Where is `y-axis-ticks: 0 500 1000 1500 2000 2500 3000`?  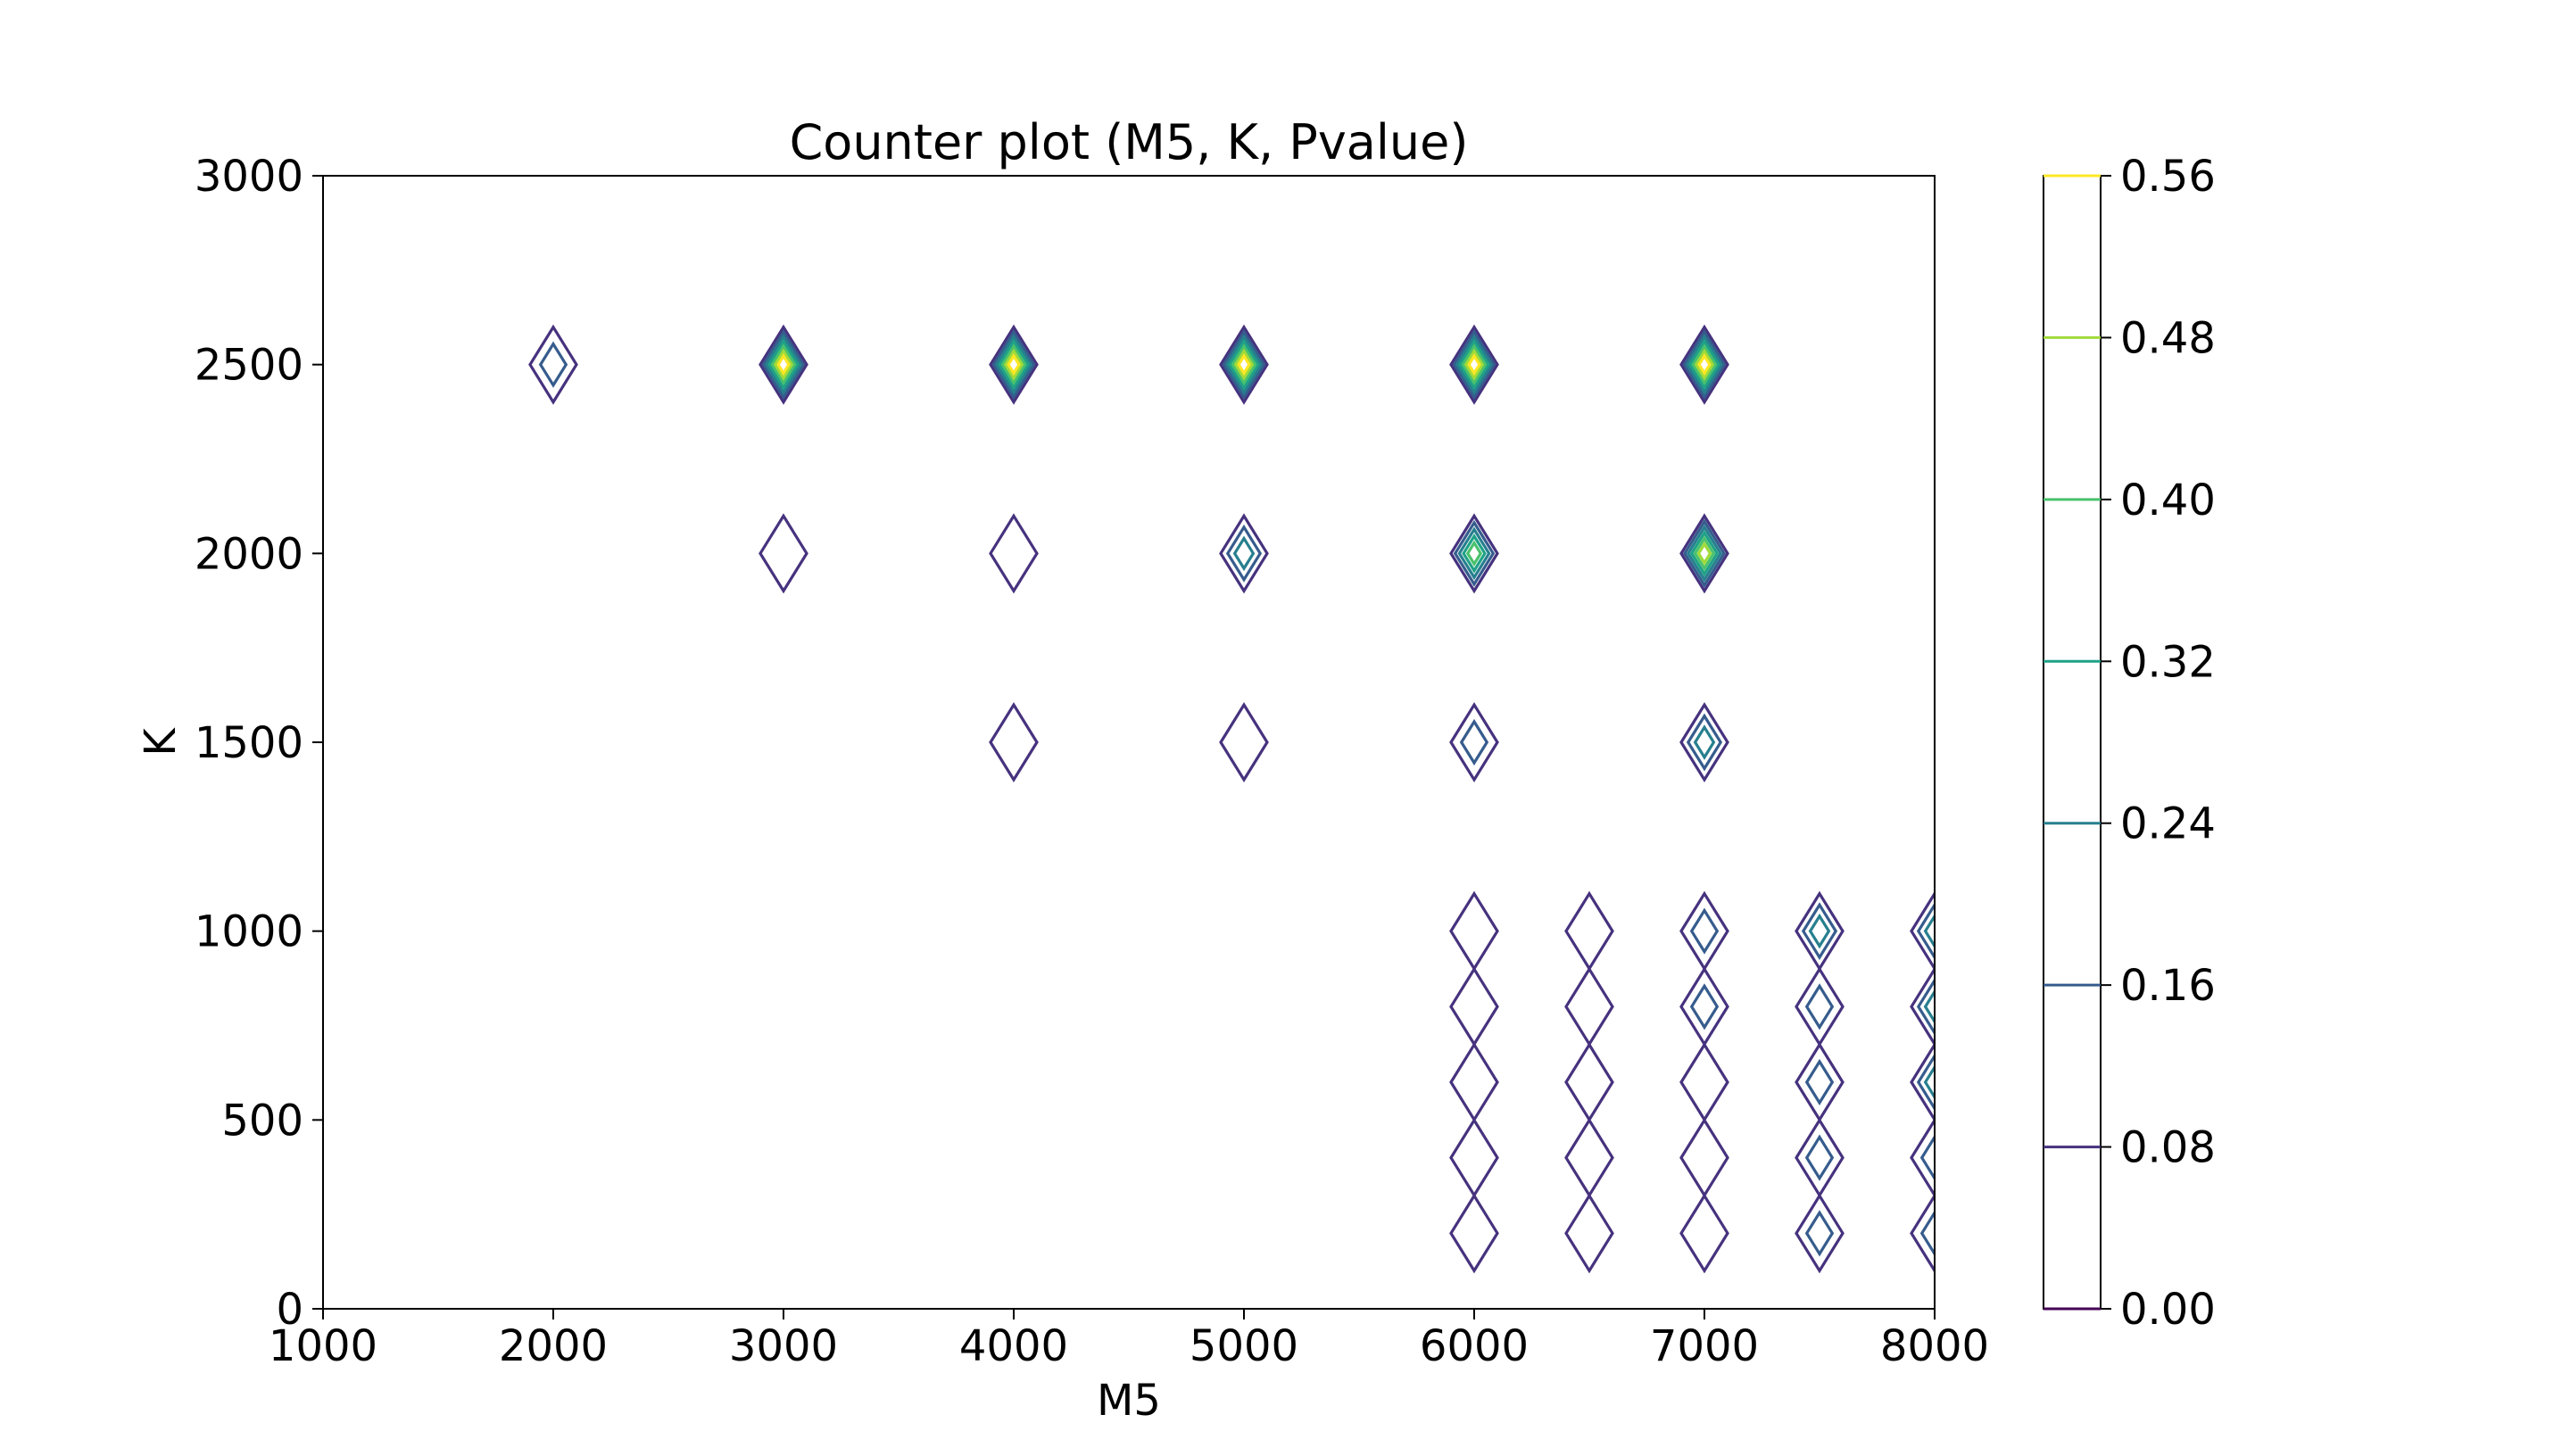 y-axis-ticks: 0 500 1000 1500 2000 2500 3000 is located at coordinates (259, 744).